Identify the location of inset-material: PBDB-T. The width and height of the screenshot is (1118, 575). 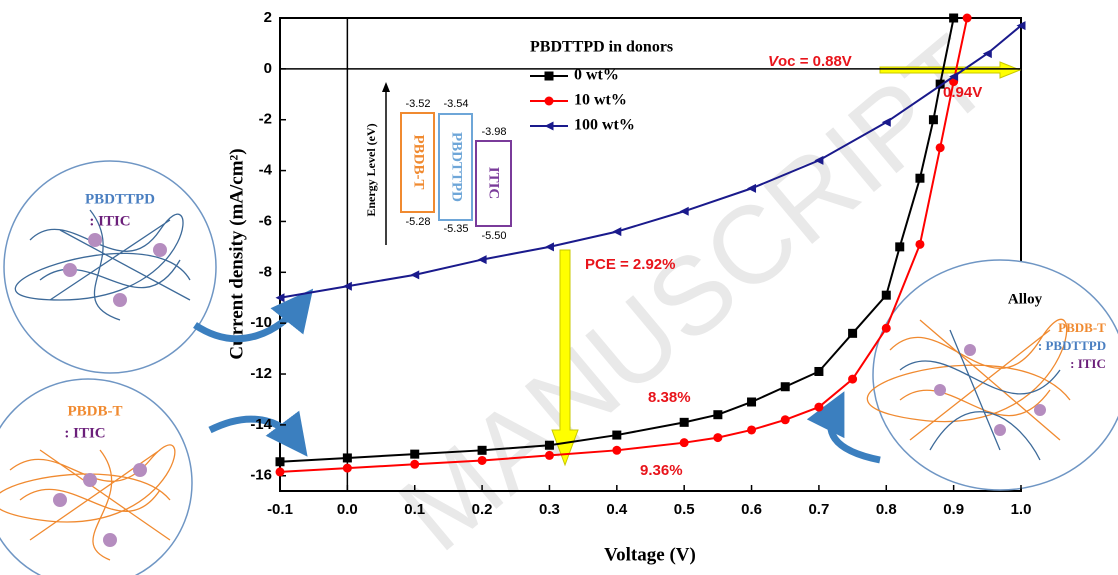
(419, 161).